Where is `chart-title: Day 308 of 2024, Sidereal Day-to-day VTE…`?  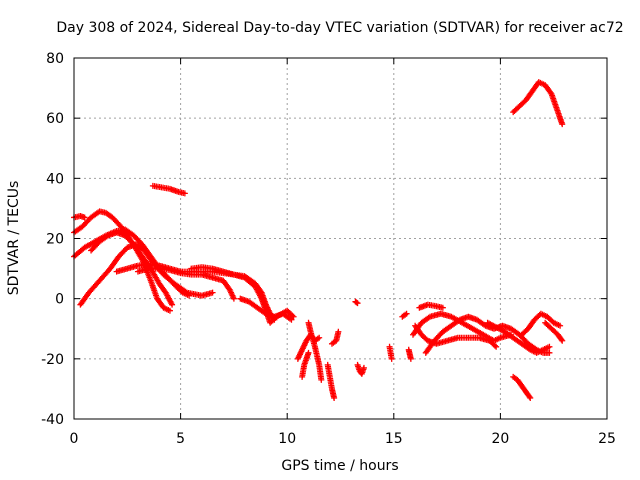
chart-title: Day 308 of 2024, Sidereal Day-to-day VTE… is located at coordinates (339, 28).